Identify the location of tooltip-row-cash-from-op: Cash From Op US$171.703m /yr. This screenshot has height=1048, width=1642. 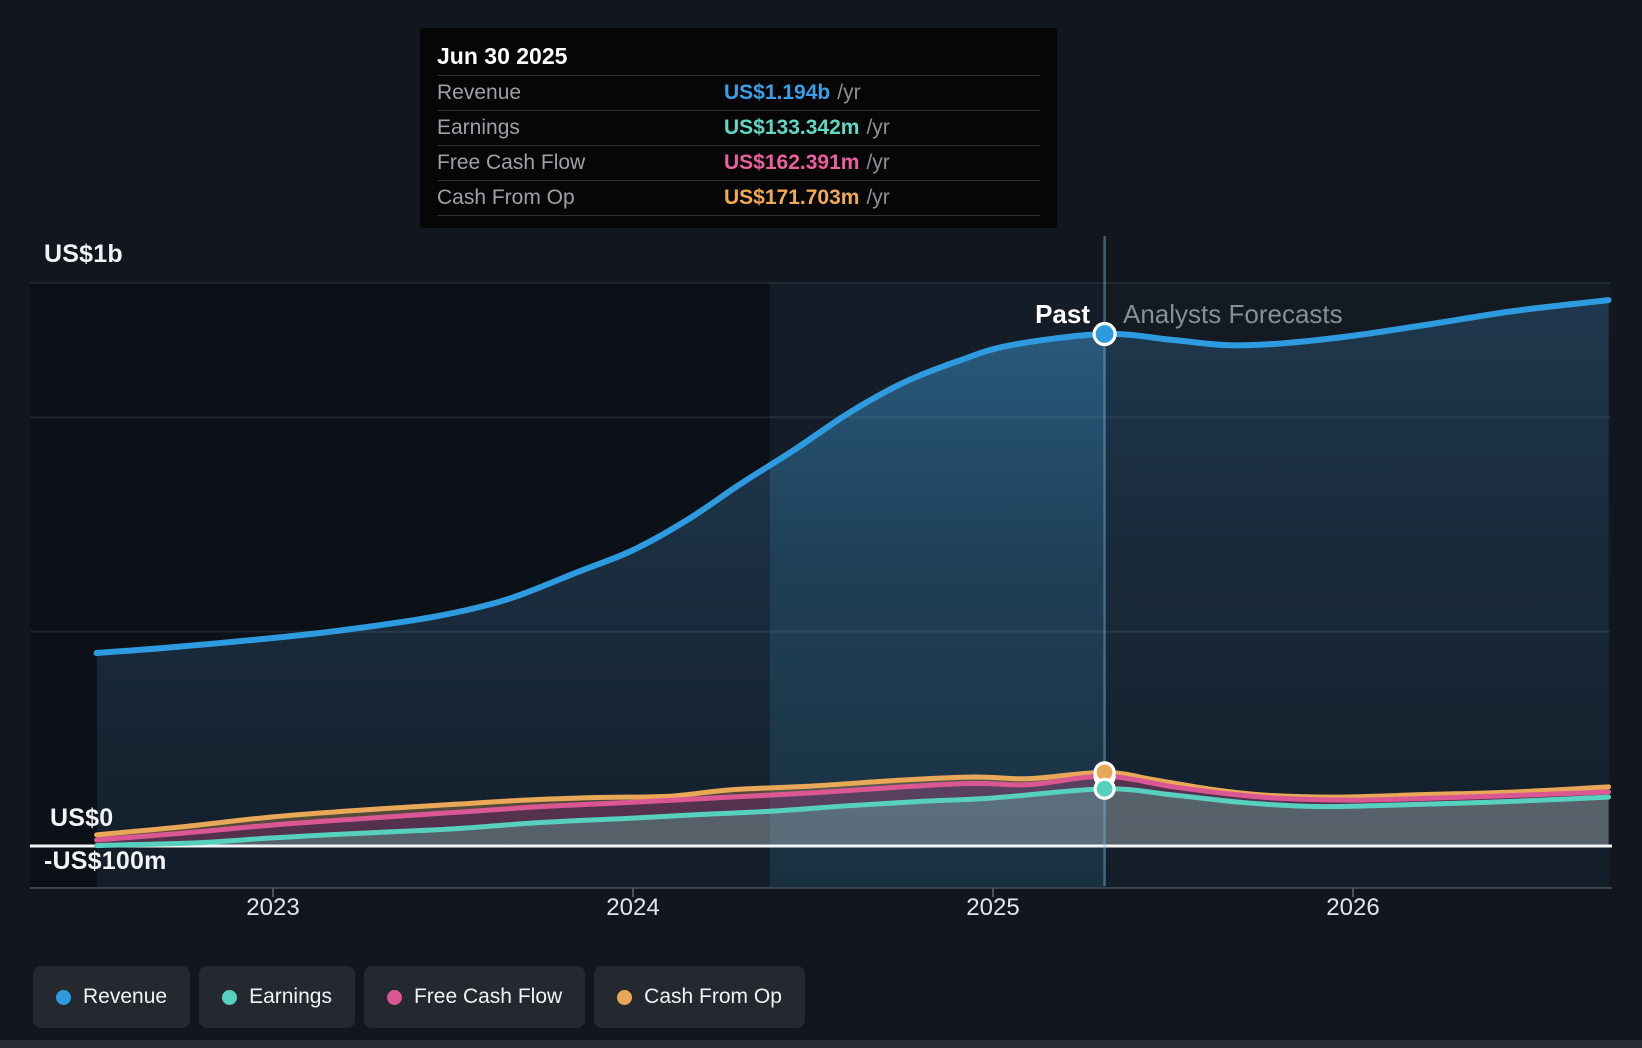
(738, 198).